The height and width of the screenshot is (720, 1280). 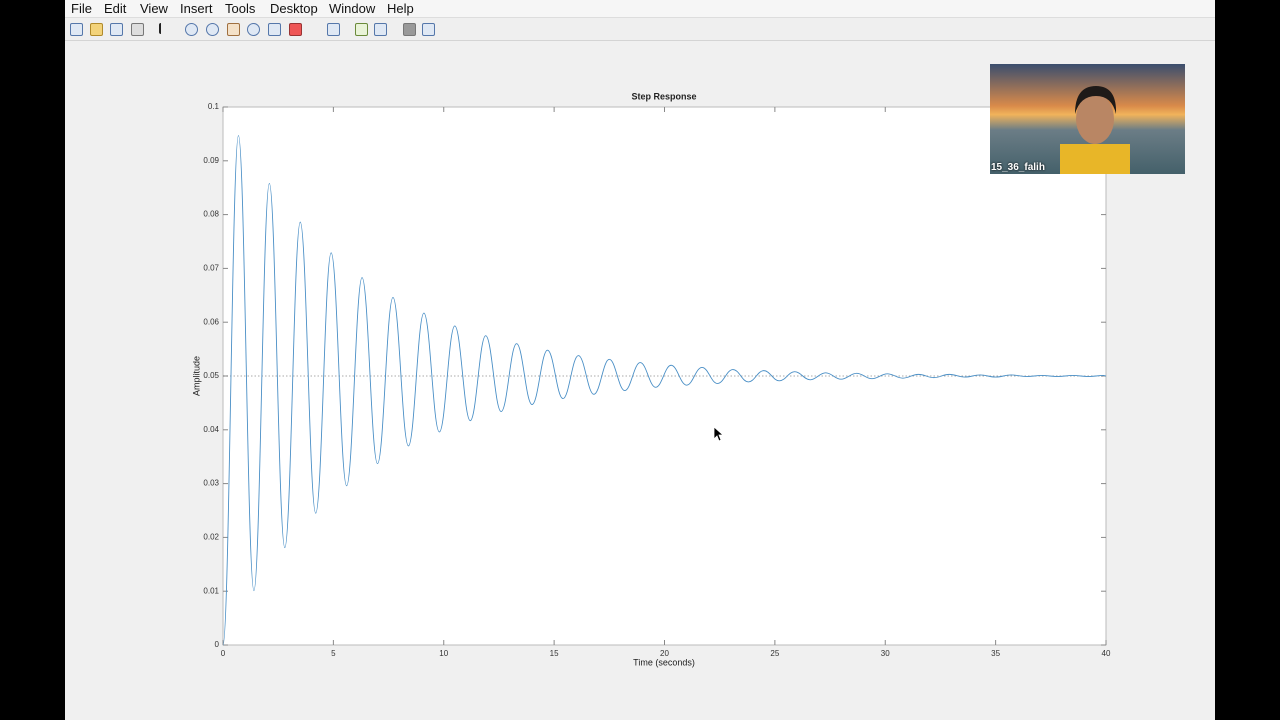 What do you see at coordinates (664, 653) in the screenshot?
I see `x-tick-label: 20` at bounding box center [664, 653].